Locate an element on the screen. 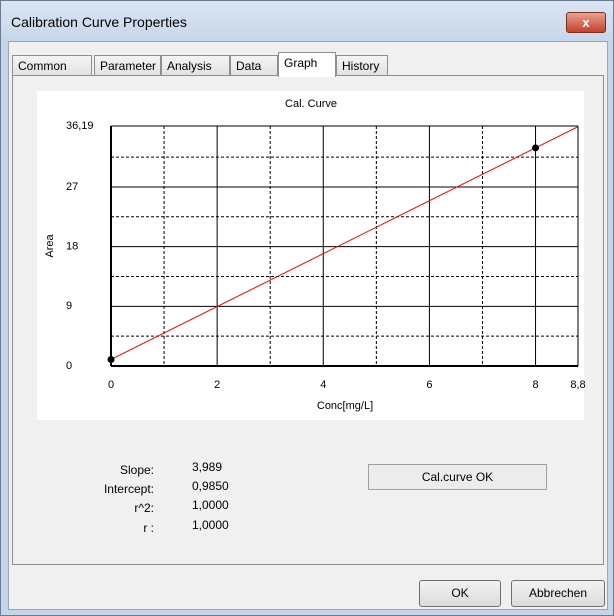  y-tick-label: 9 is located at coordinates (69, 306).